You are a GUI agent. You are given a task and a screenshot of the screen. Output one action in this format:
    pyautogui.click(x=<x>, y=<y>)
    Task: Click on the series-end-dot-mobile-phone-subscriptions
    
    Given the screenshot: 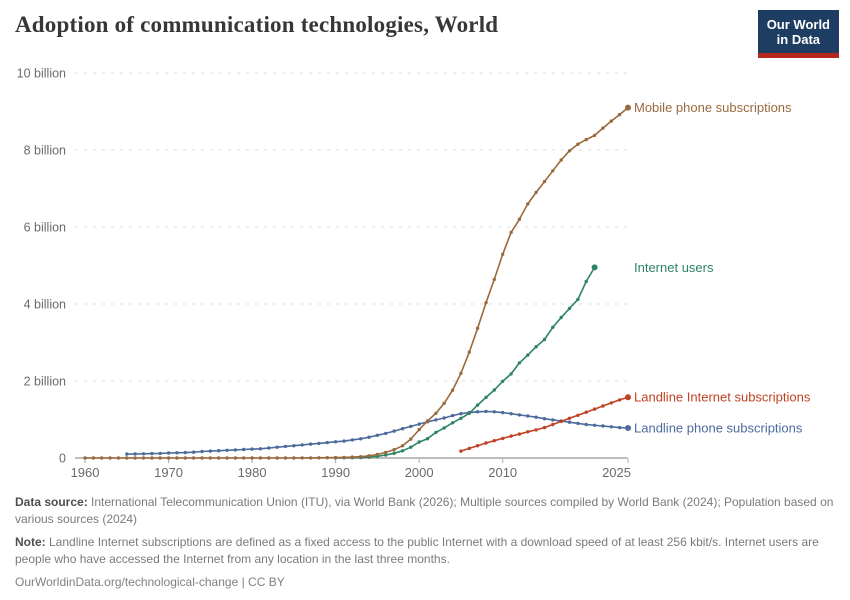 What is the action you would take?
    pyautogui.click(x=628, y=107)
    